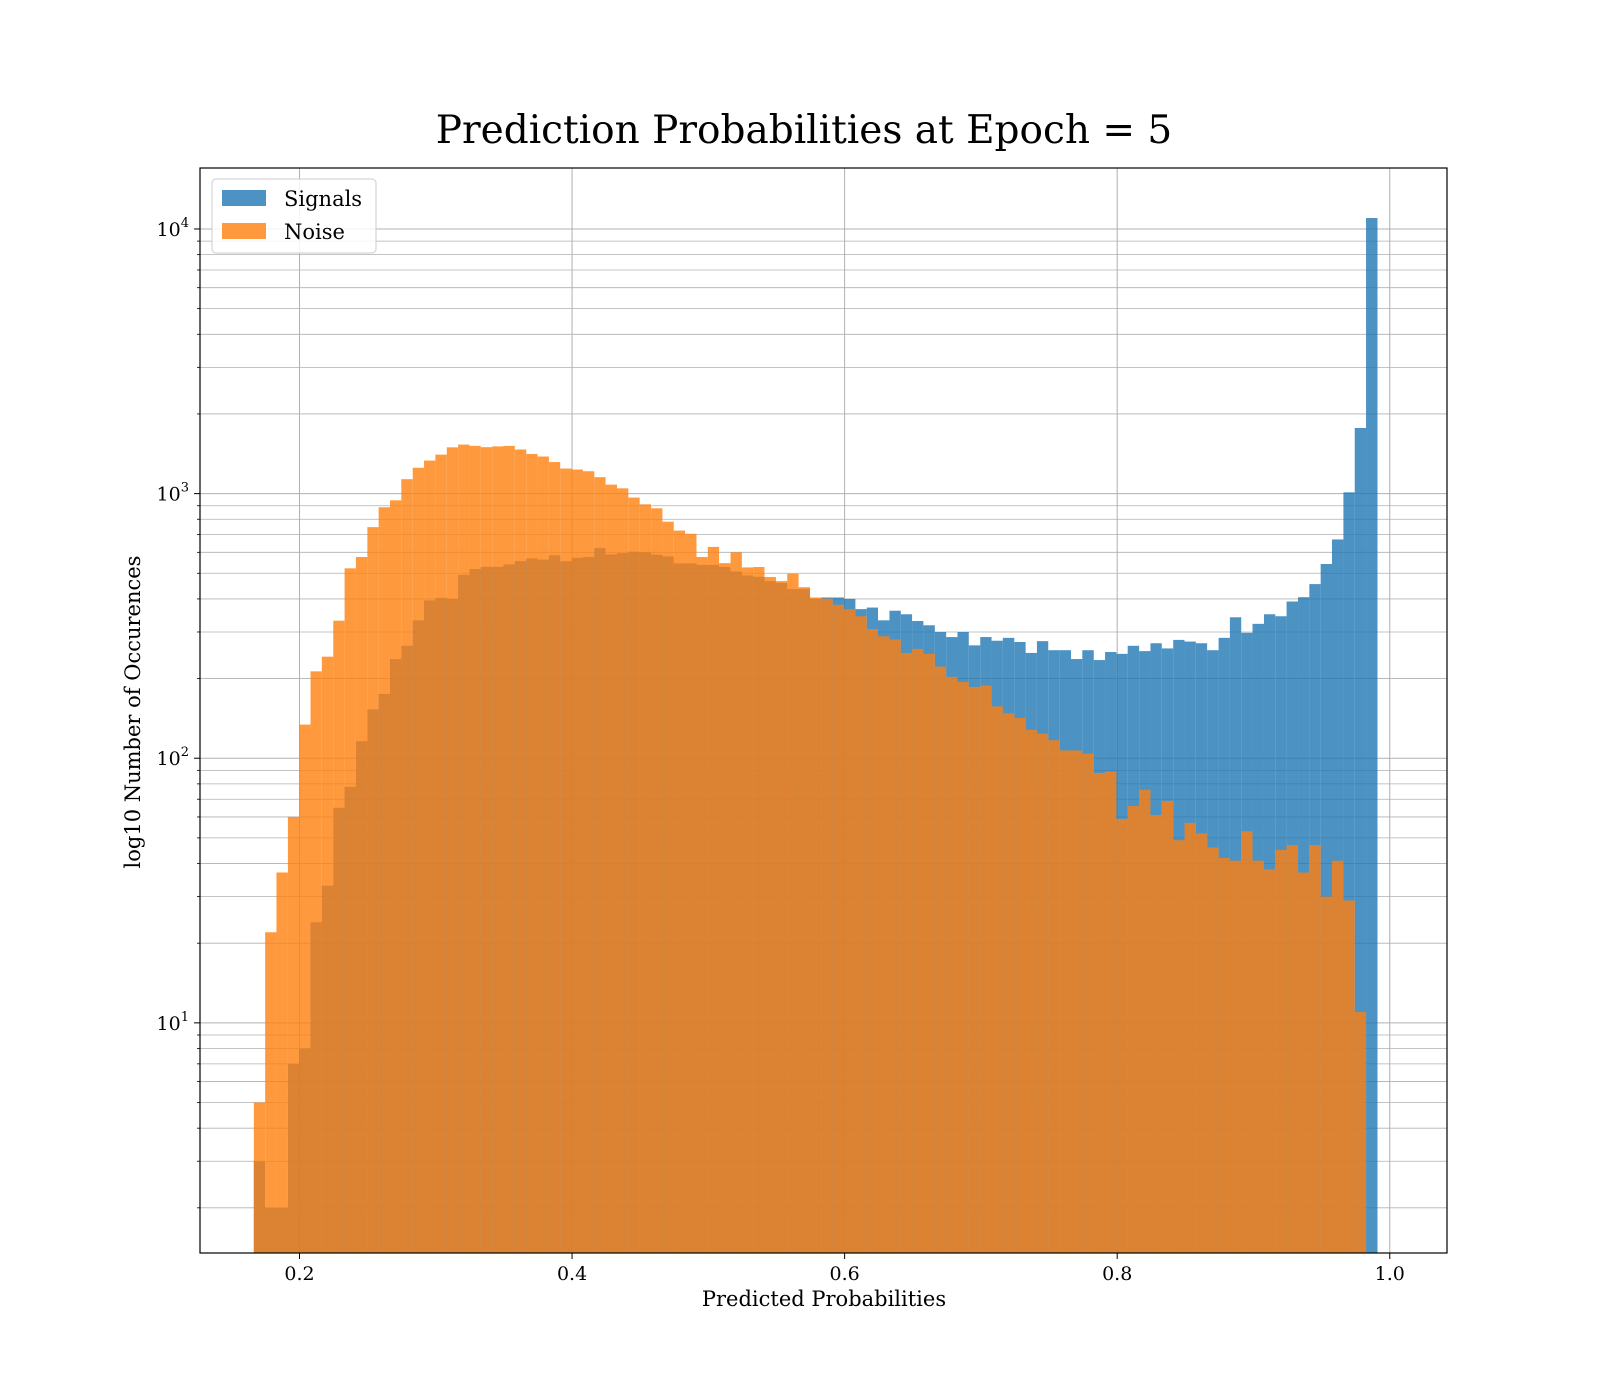 This screenshot has width=1600, height=1400. Describe the element at coordinates (1117, 1274) in the screenshot. I see `x-tick-label: 0.8` at that location.